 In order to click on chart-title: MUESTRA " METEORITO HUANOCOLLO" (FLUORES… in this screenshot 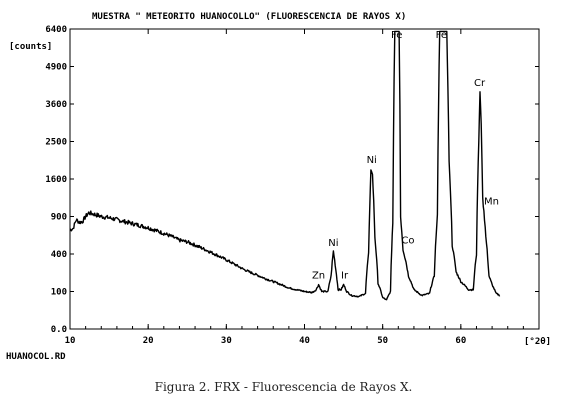, I will do `click(249, 17)`.